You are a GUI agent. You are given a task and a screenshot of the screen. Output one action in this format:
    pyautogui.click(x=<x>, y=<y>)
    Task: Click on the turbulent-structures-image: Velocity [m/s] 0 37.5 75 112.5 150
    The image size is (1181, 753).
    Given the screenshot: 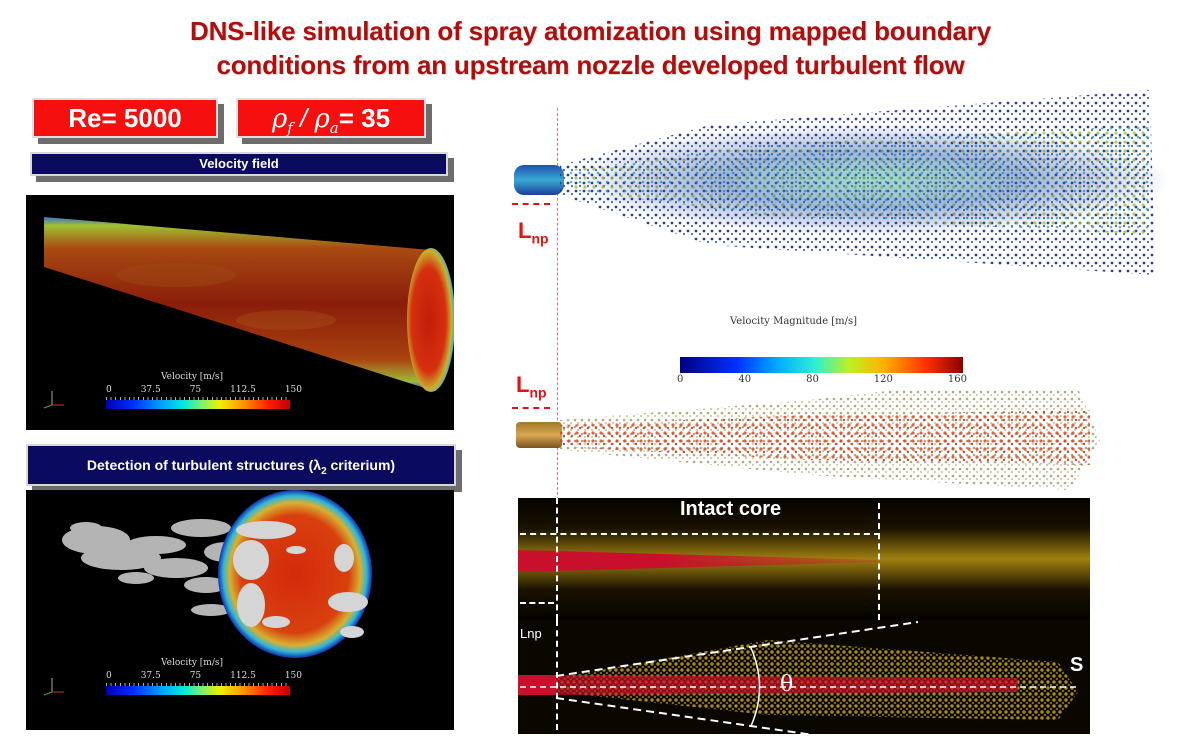 What is the action you would take?
    pyautogui.click(x=240, y=610)
    